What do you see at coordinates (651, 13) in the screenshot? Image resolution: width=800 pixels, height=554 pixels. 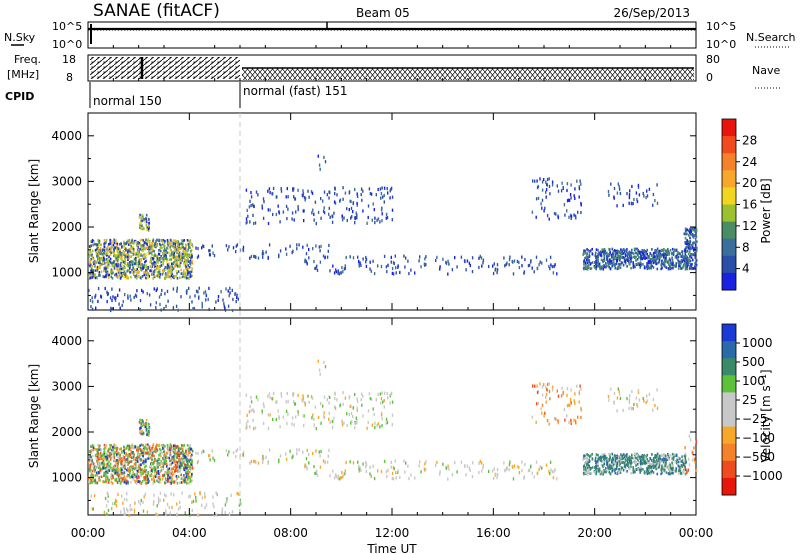 I see `date-title: 26/Sep/2013` at bounding box center [651, 13].